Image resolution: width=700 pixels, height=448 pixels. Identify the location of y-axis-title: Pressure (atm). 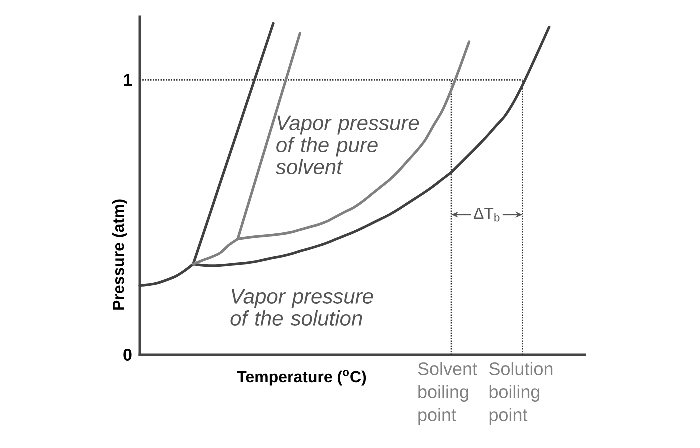
(120, 255).